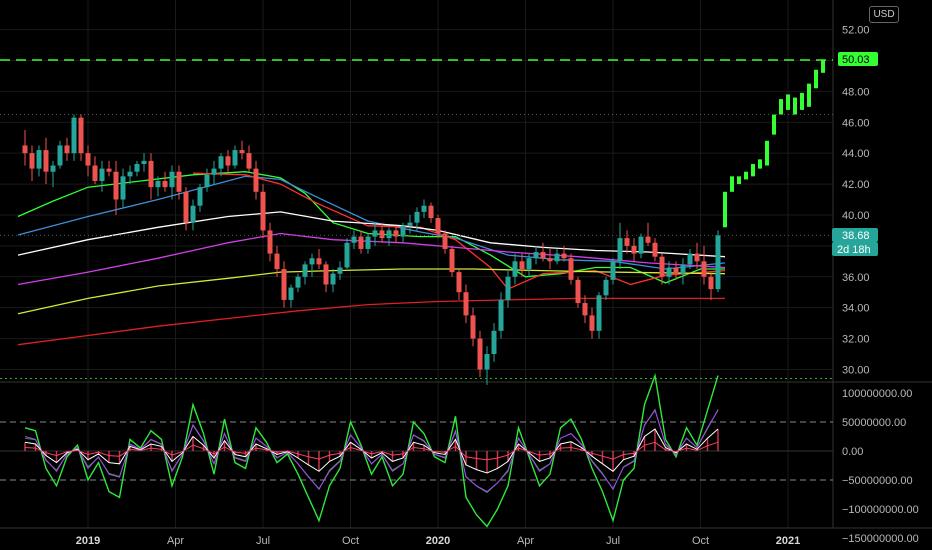  I want to click on oscillator-line, so click(371, 451).